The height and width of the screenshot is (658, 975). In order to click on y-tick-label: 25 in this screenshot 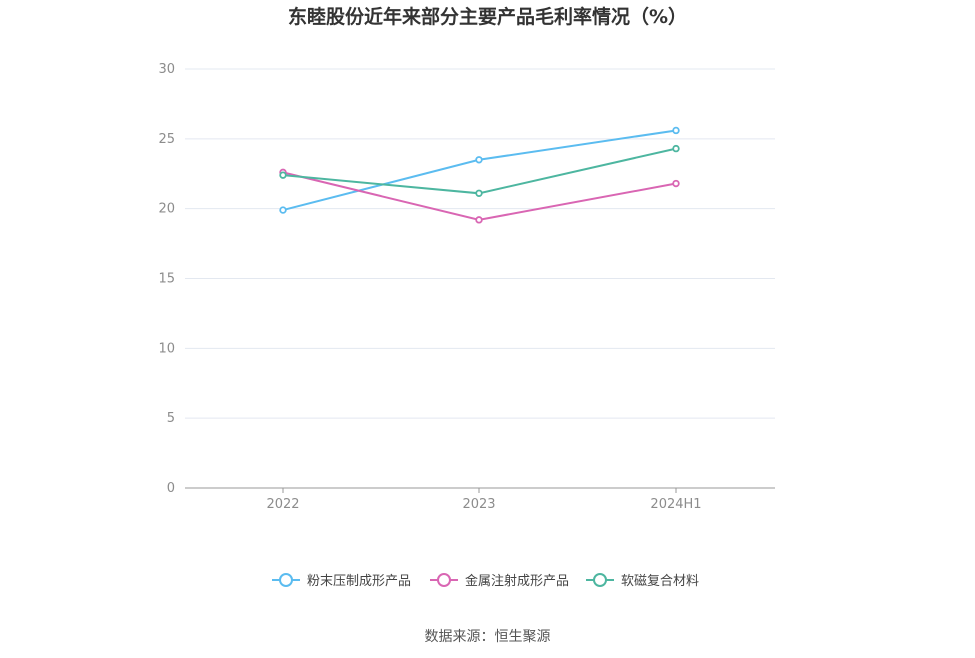, I will do `click(166, 139)`.